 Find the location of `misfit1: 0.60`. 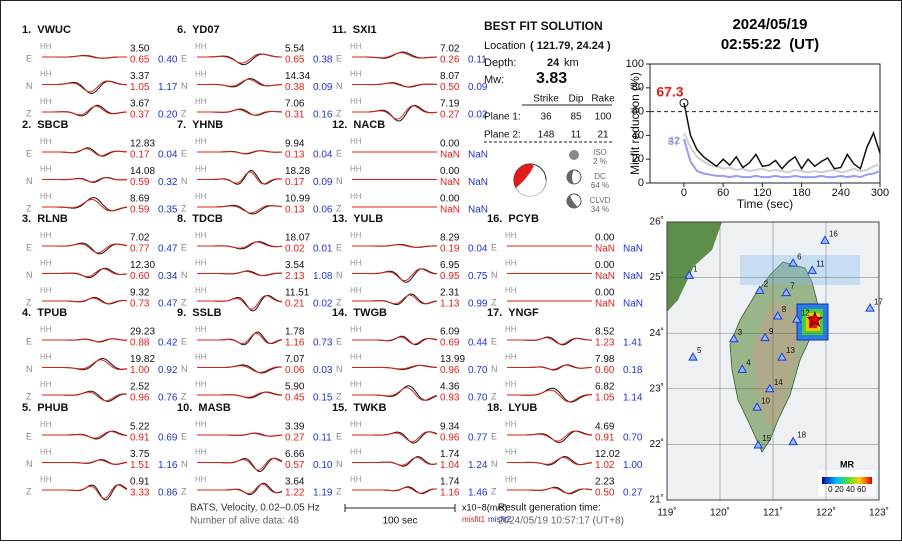

misfit1: 0.60 is located at coordinates (605, 370).